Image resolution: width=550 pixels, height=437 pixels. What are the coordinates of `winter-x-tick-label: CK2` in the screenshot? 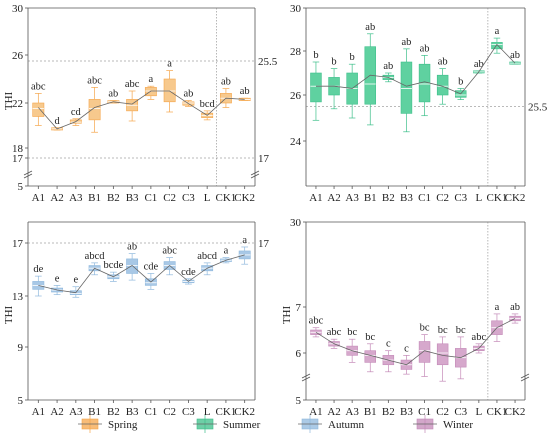 It's located at (515, 412).